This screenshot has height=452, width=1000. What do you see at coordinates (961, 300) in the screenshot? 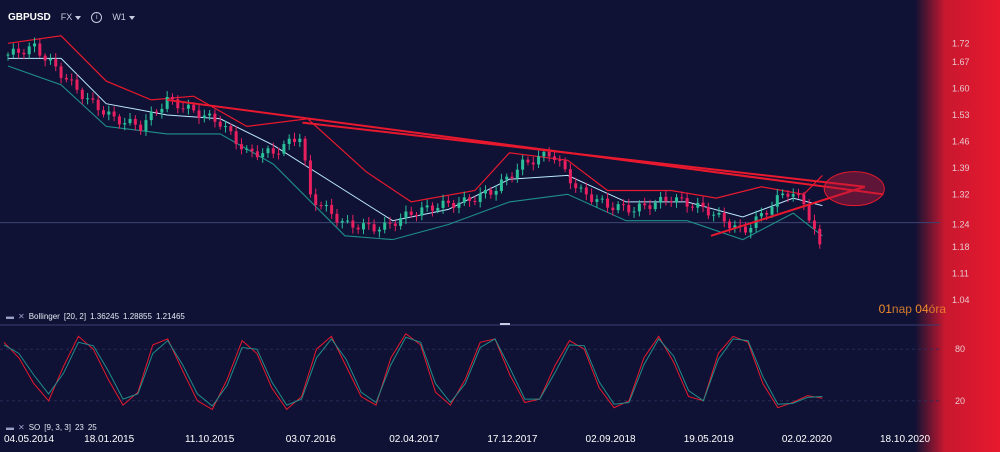
I see `price-tick-label: 1.04` at bounding box center [961, 300].